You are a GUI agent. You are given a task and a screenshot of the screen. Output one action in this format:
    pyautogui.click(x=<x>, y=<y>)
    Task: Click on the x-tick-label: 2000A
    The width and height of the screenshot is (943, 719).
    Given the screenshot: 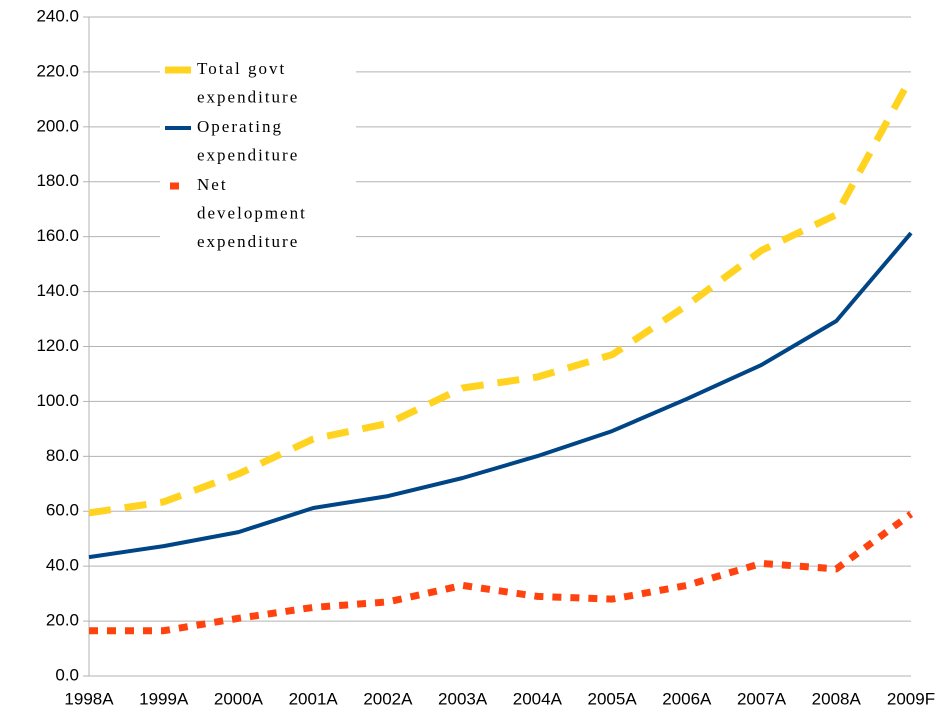 What is the action you would take?
    pyautogui.click(x=239, y=698)
    